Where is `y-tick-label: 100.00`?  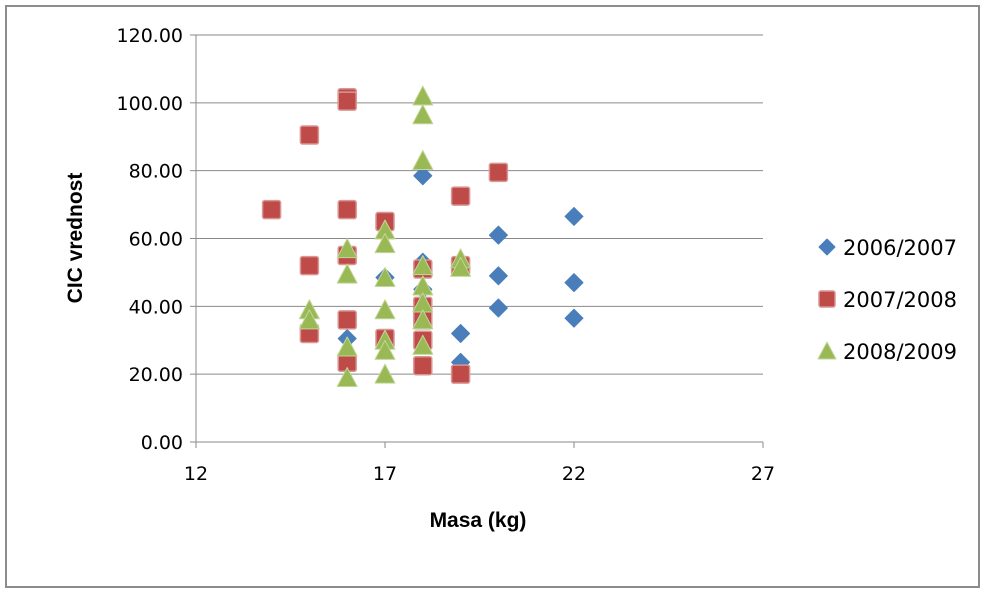
y-tick-label: 100.00 is located at coordinates (150, 104).